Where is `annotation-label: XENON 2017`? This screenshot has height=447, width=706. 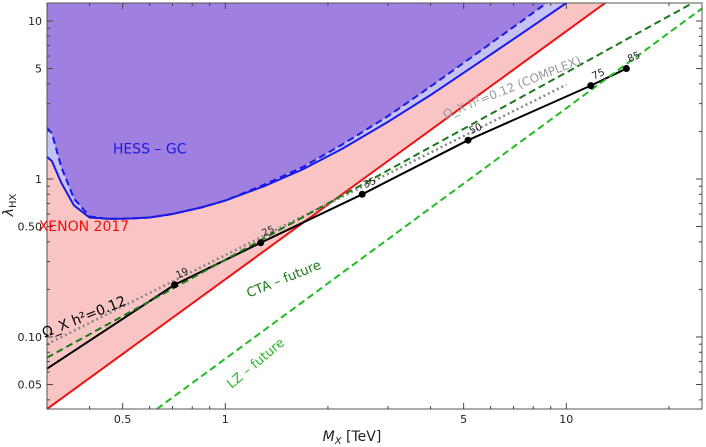 annotation-label: XENON 2017 is located at coordinates (84, 227).